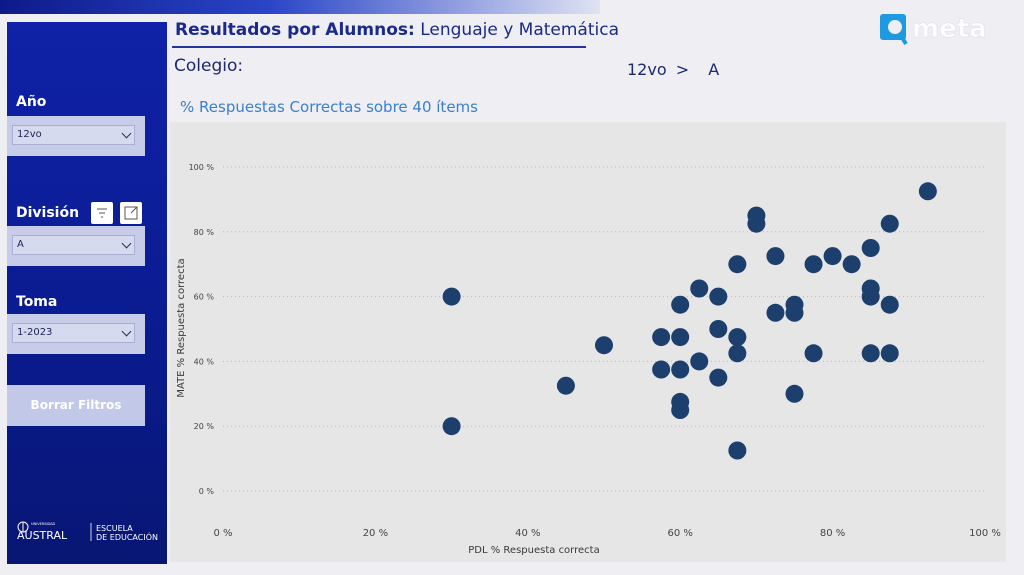 The height and width of the screenshot is (575, 1024). Describe the element at coordinates (35, 332) in the screenshot. I see `toma-value: 1-2023` at that location.